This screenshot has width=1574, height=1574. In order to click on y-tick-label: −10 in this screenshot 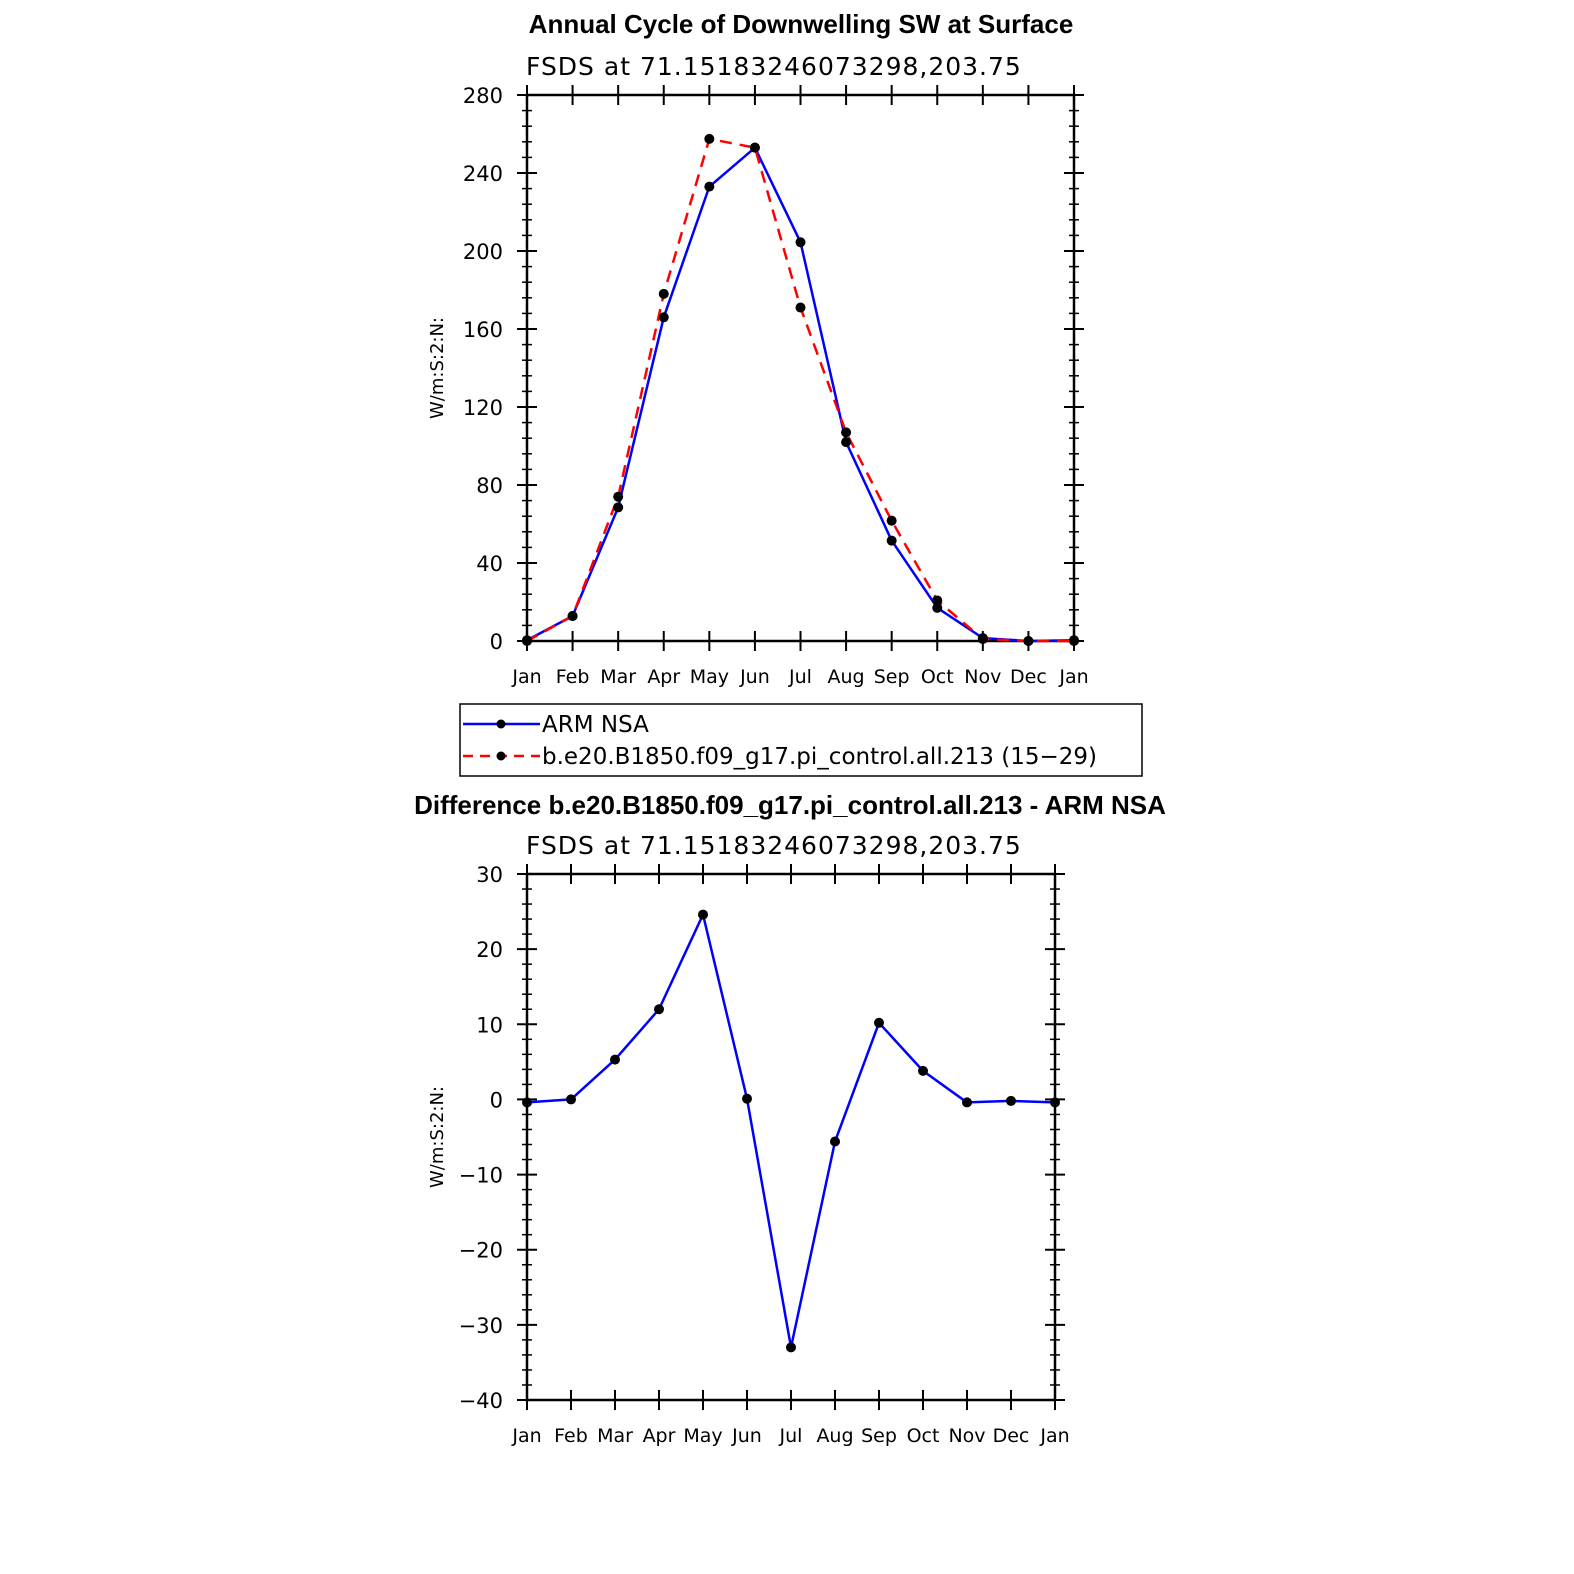, I will do `click(481, 1176)`.